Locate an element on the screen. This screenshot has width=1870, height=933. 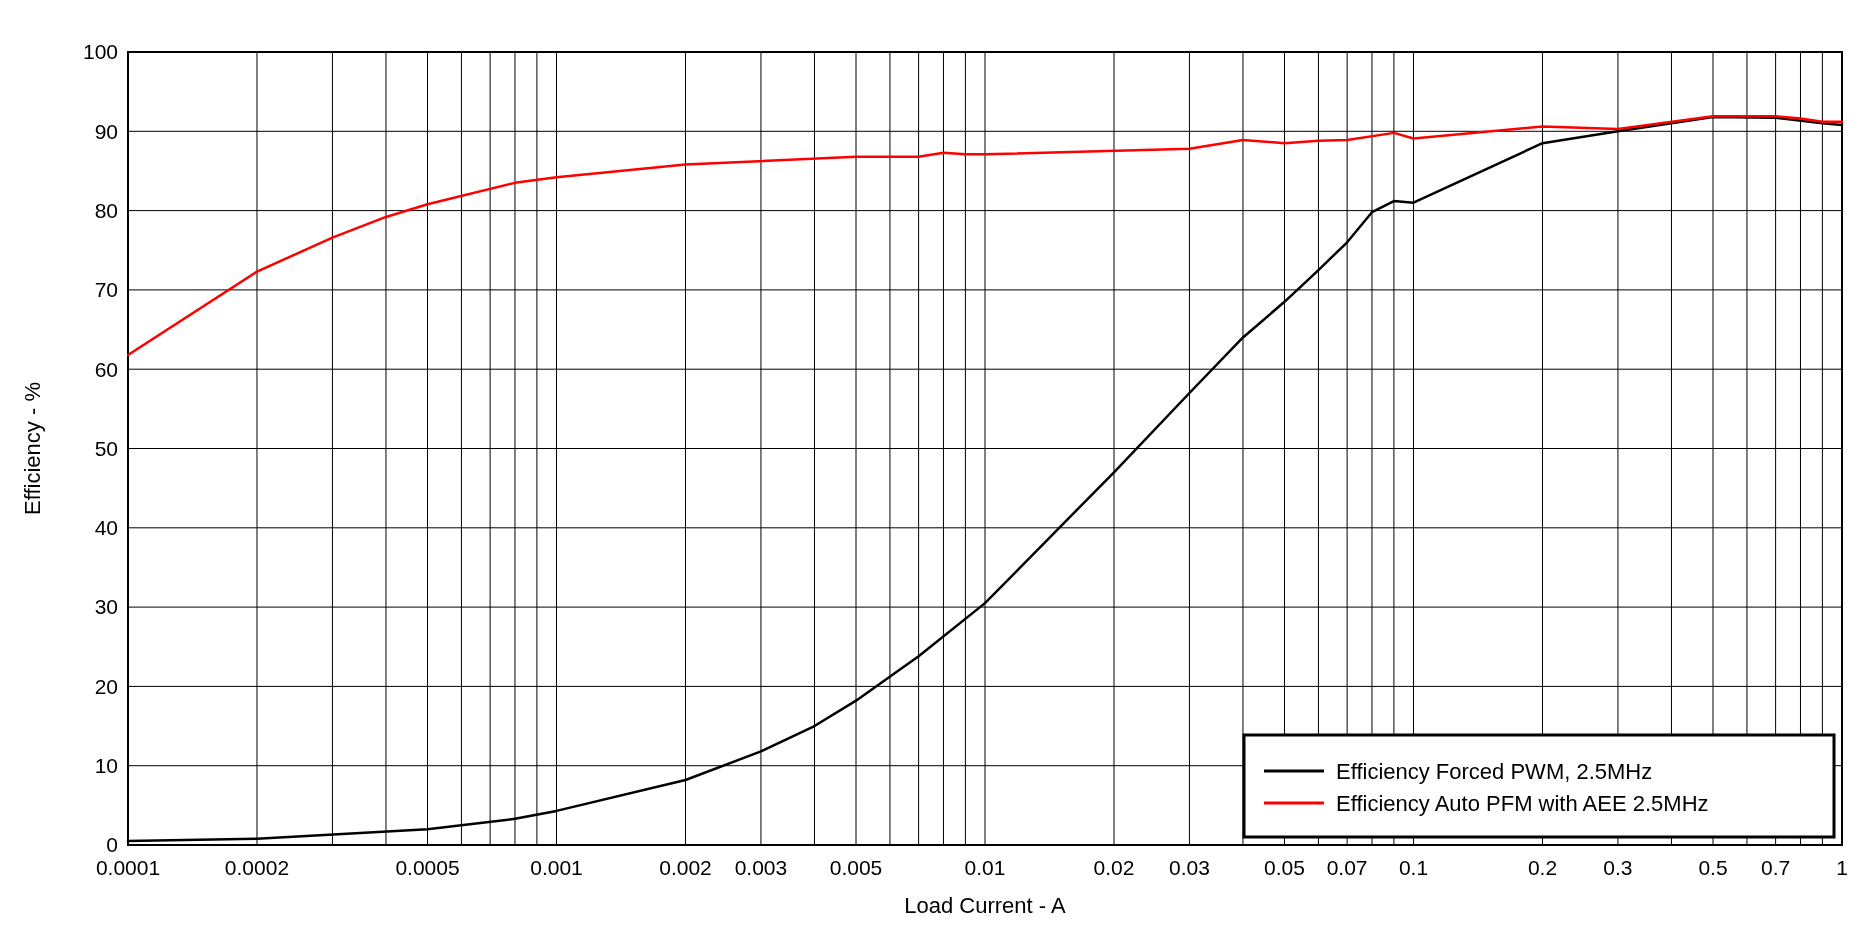
y-tick-label: 30 is located at coordinates (106, 607).